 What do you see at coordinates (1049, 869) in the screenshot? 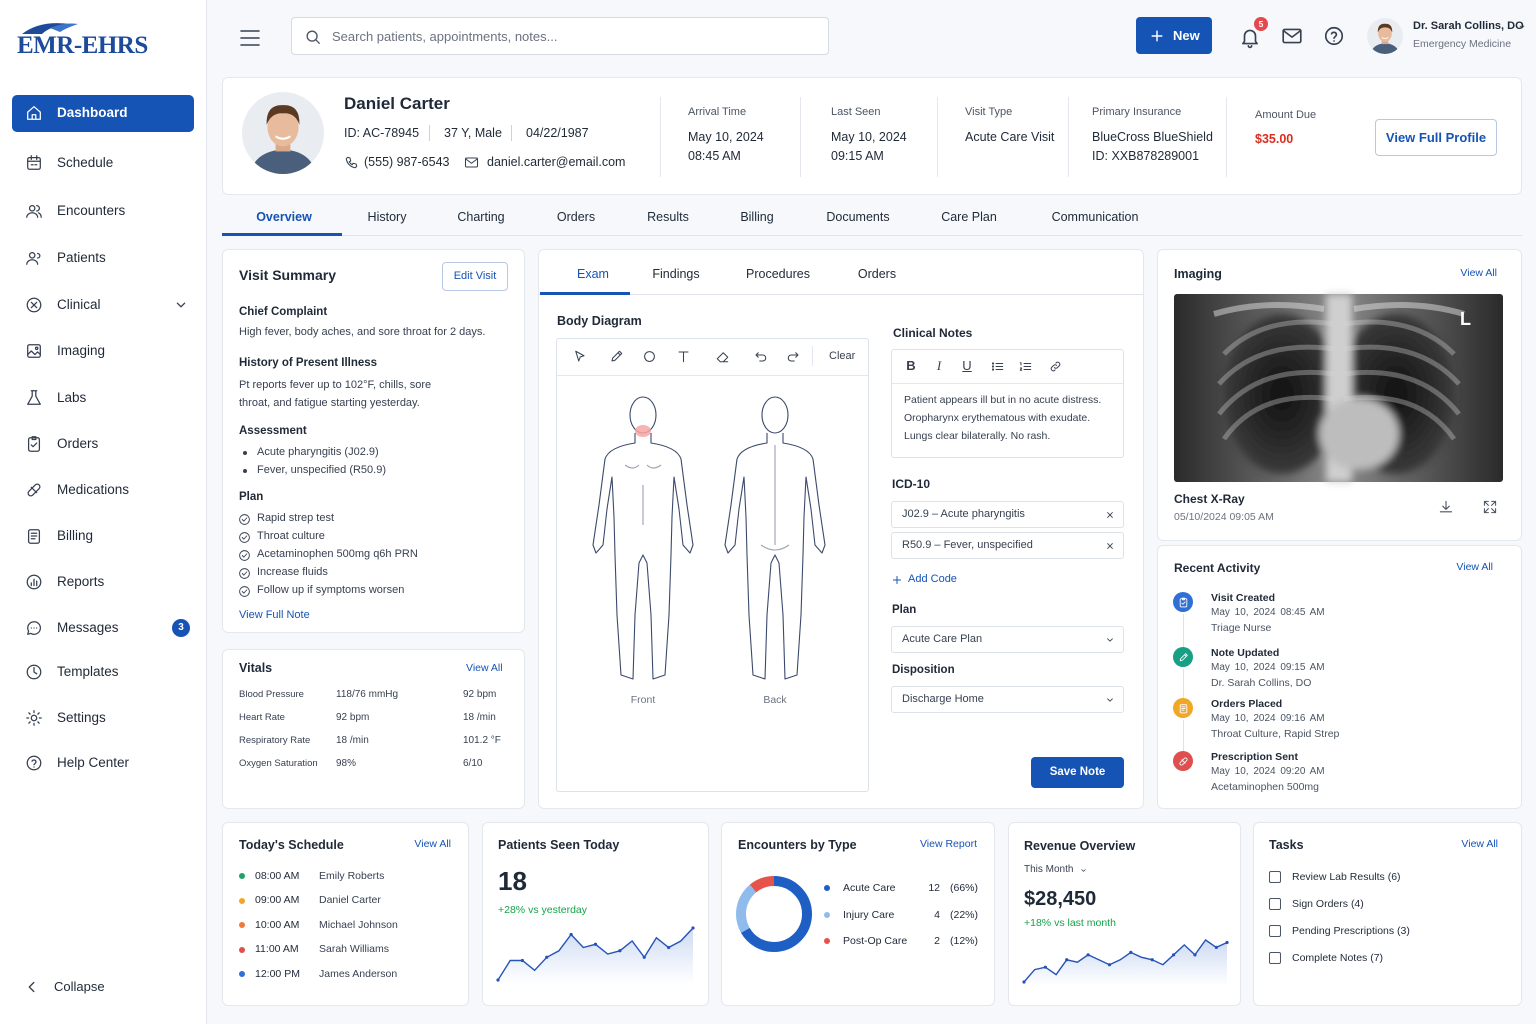
I see `period-select: This Month` at bounding box center [1049, 869].